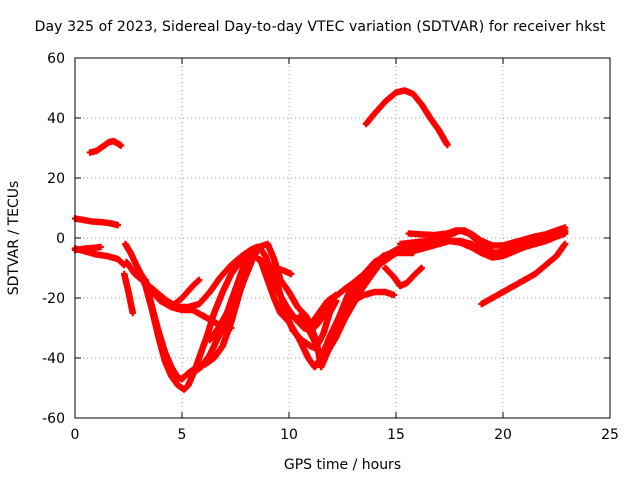 This screenshot has height=480, width=640. I want to click on y-tick-label: -40, so click(53, 359).